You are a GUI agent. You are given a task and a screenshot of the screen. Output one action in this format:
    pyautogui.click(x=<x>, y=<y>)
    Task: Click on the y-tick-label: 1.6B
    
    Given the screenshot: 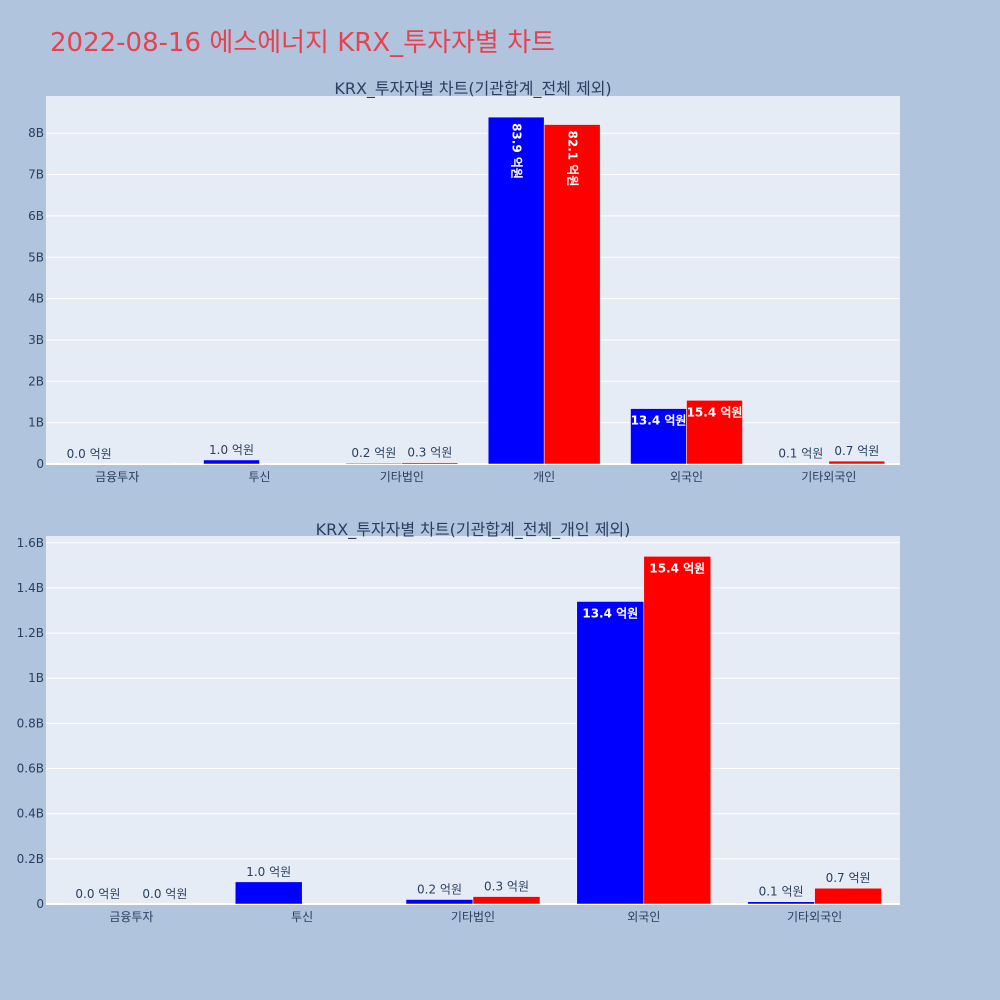 What is the action you would take?
    pyautogui.click(x=30, y=543)
    